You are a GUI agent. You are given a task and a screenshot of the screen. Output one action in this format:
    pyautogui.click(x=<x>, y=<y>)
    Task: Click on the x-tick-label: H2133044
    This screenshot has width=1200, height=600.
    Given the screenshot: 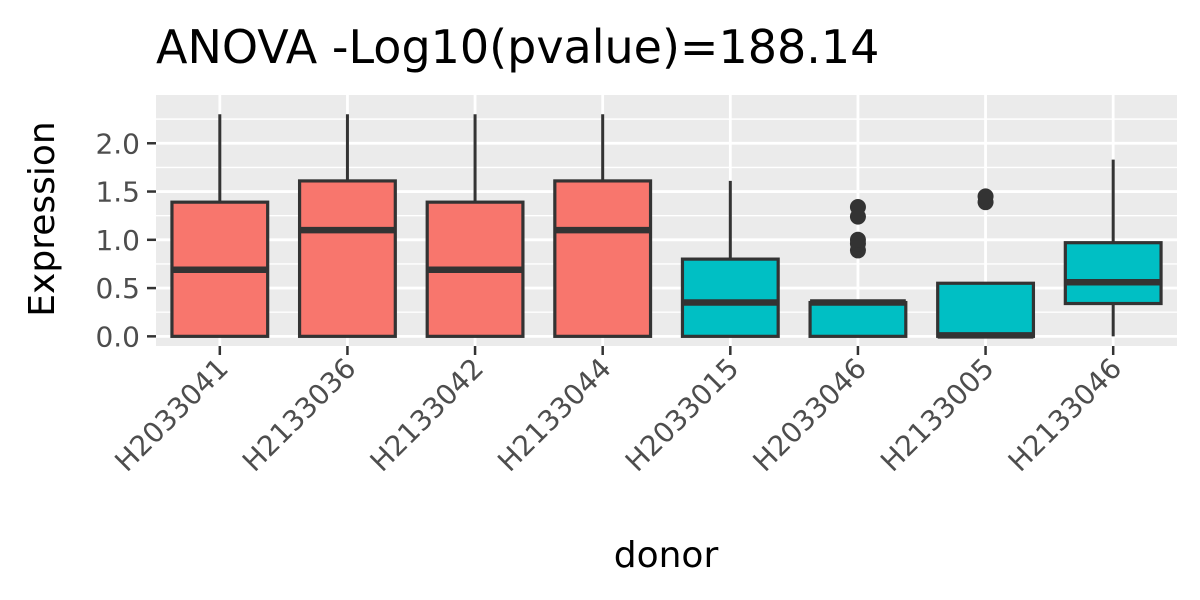 What is the action you would take?
    pyautogui.click(x=554, y=415)
    